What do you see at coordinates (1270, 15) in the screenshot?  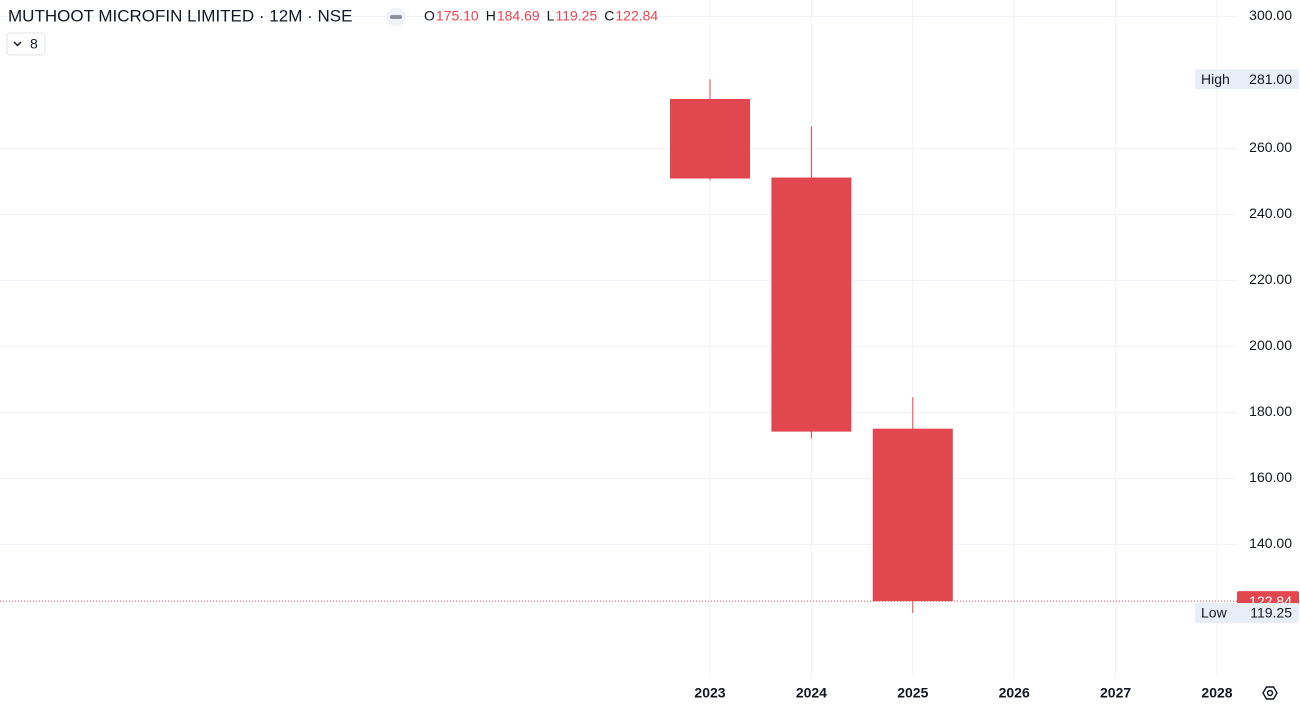 I see `y-tick-label: 300.00` at bounding box center [1270, 15].